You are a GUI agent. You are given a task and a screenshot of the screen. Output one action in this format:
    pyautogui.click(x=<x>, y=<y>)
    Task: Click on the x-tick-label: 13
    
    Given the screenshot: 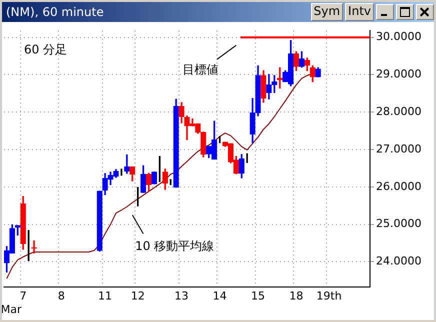 What is the action you would take?
    pyautogui.click(x=181, y=295)
    